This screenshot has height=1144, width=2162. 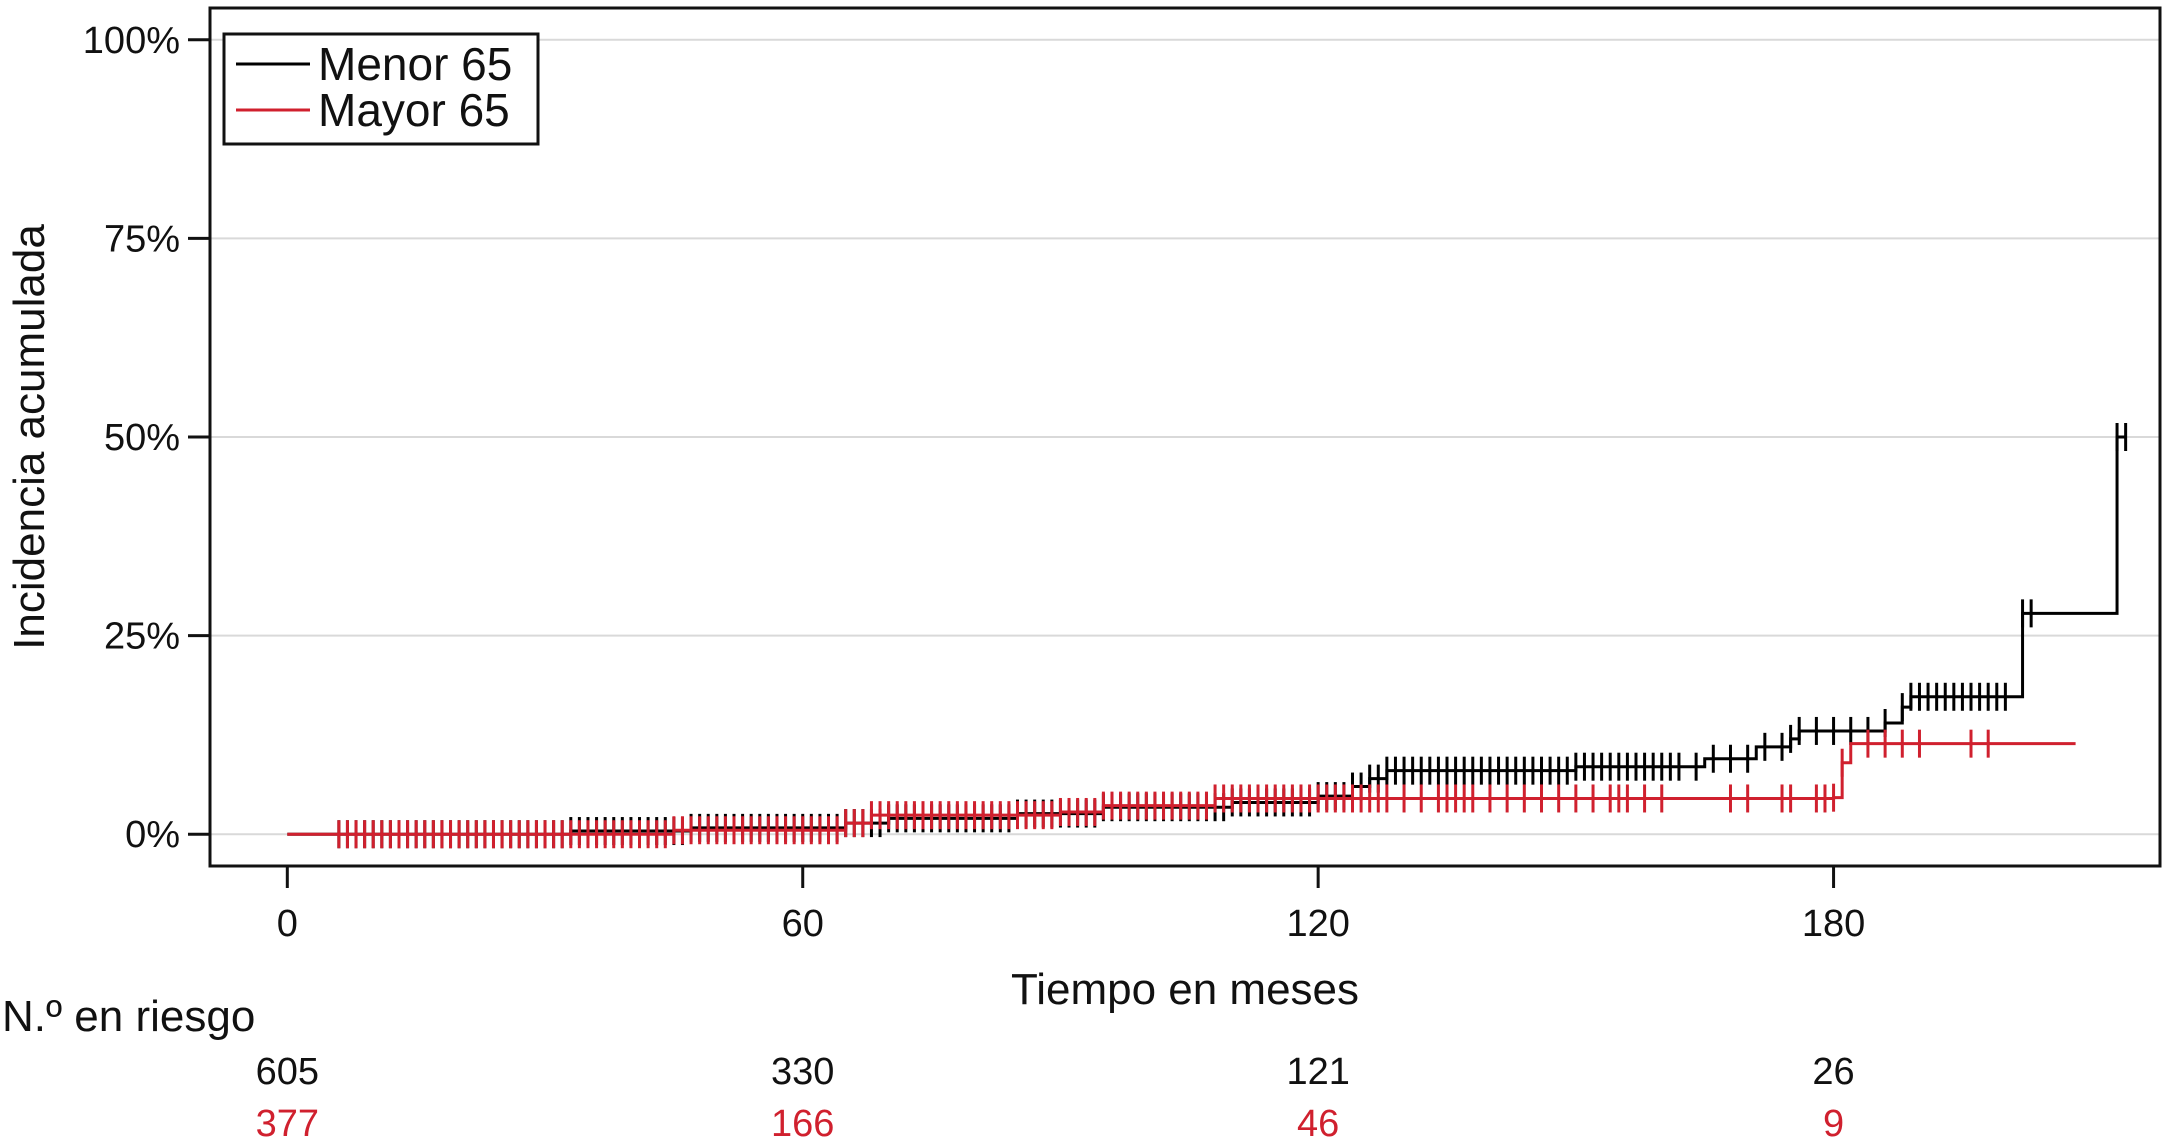 What do you see at coordinates (414, 110) in the screenshot?
I see `legend-label-2: Mayor 65` at bounding box center [414, 110].